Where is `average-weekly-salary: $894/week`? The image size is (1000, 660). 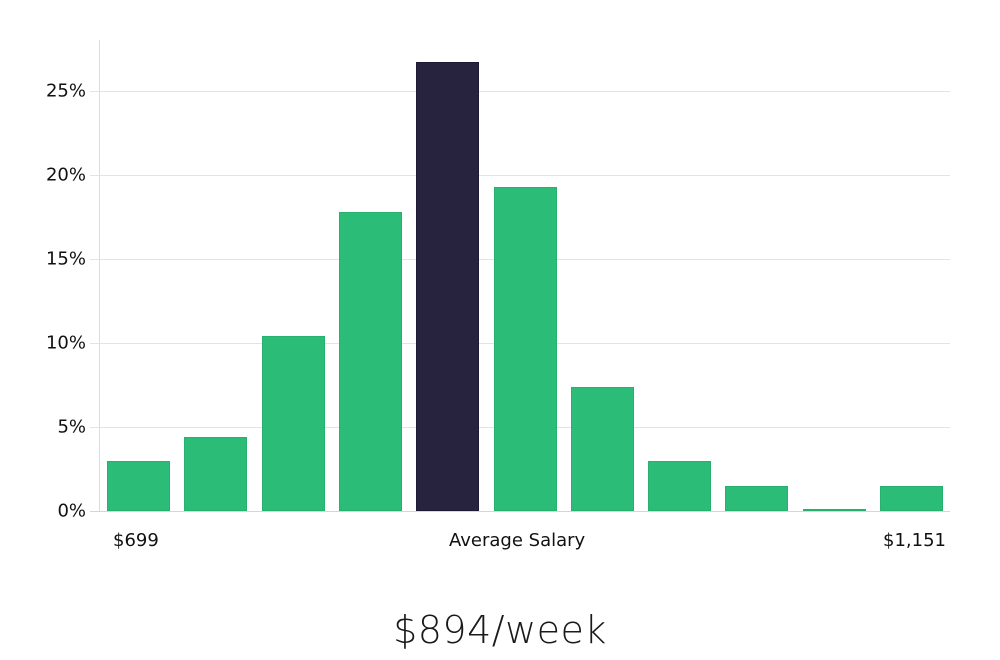 average-weekly-salary: $894/week is located at coordinates (500, 630).